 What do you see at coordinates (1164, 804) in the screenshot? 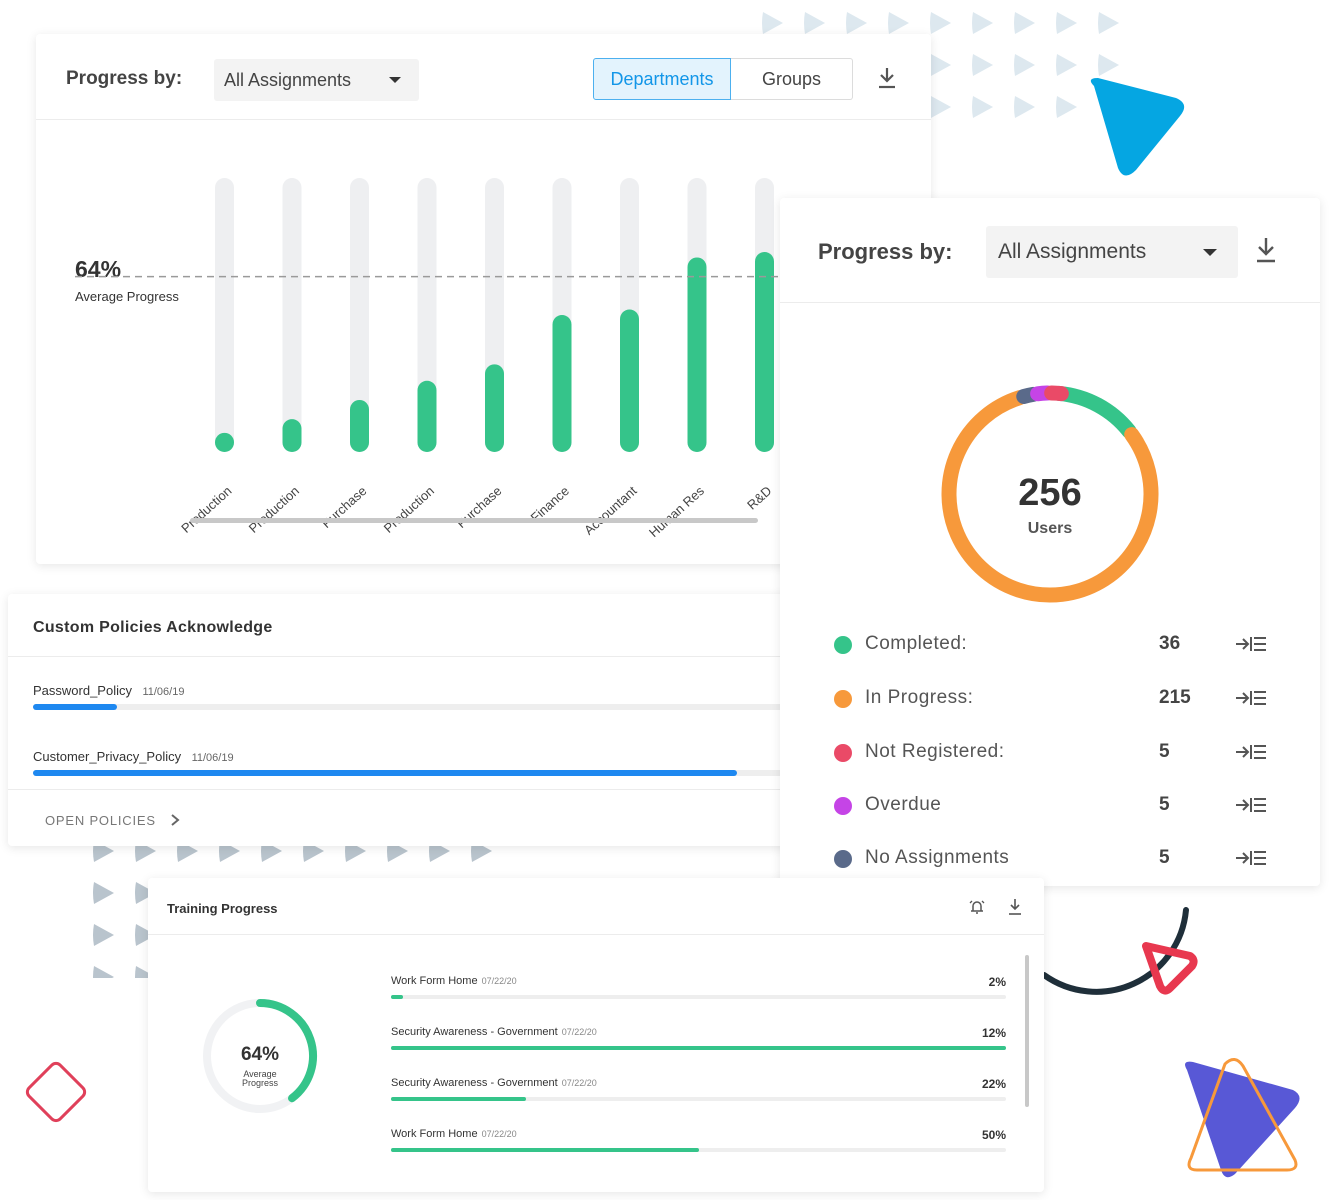
I see `legend-count: 5` at bounding box center [1164, 804].